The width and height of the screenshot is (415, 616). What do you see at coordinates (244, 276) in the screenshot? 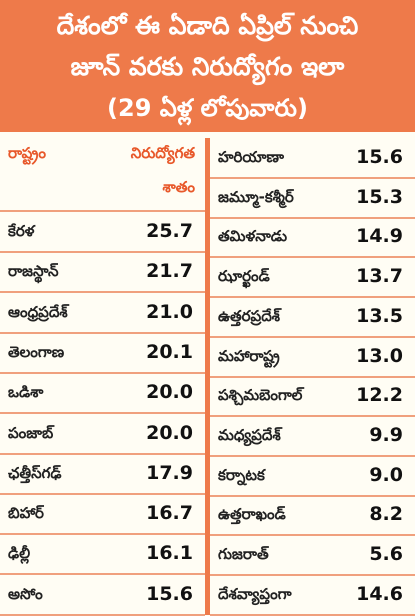
I see `state-name: ఝార్ఖండ్` at bounding box center [244, 276].